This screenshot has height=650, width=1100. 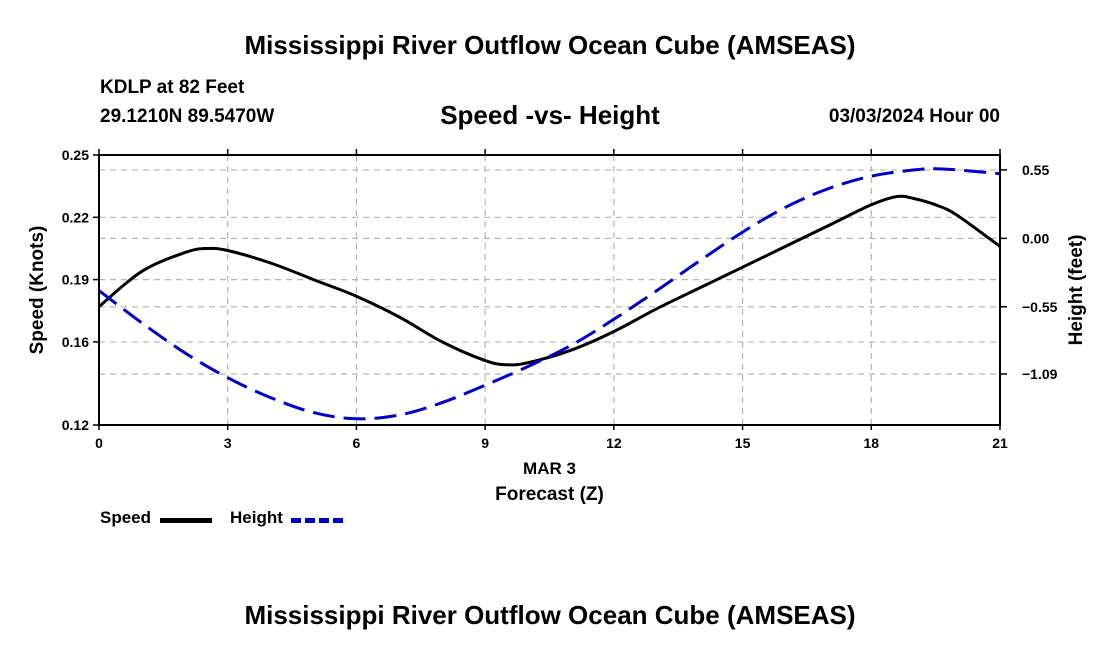 I want to click on chart-subtitle: Speed -vs- Height, so click(x=550, y=115).